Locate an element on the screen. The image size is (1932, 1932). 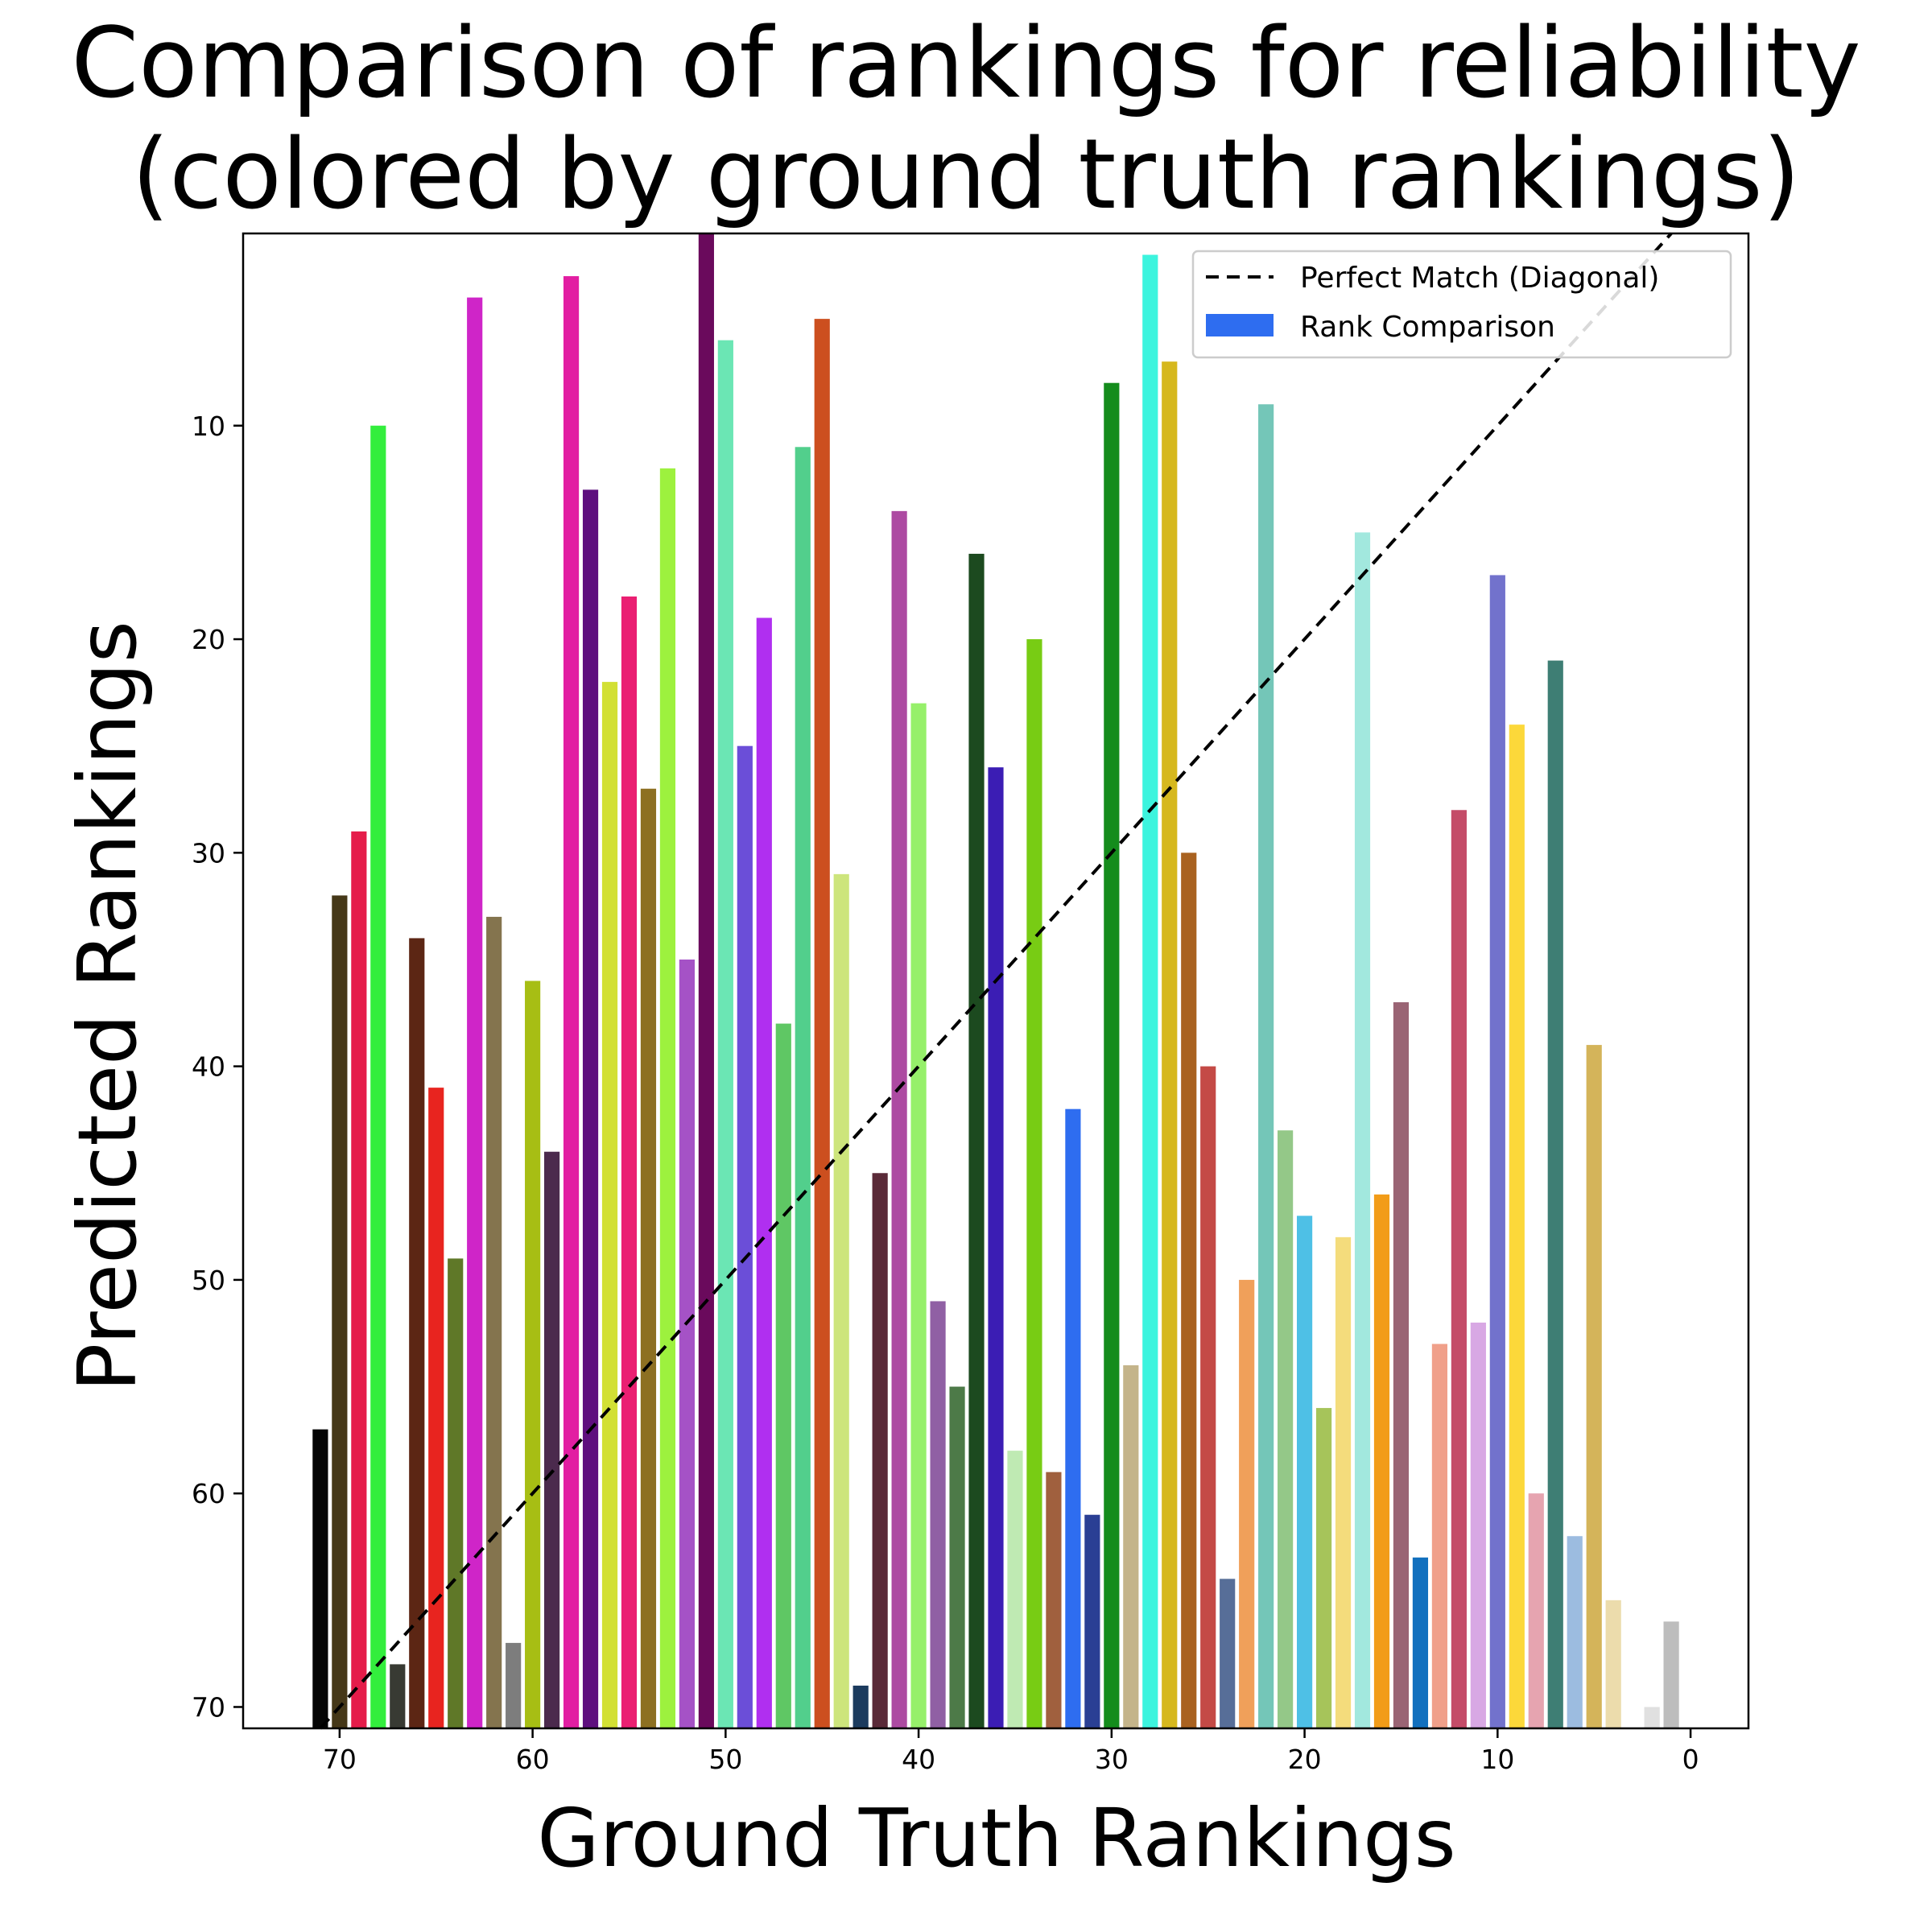
x-tick-label: 70 is located at coordinates (340, 1759).